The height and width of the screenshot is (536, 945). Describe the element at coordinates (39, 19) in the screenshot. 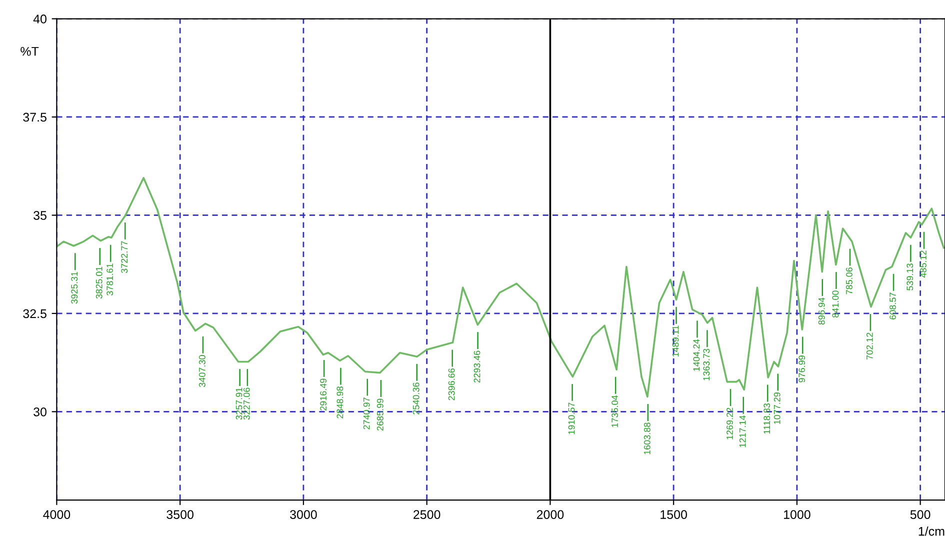

I see `y-tick-label: 40` at that location.